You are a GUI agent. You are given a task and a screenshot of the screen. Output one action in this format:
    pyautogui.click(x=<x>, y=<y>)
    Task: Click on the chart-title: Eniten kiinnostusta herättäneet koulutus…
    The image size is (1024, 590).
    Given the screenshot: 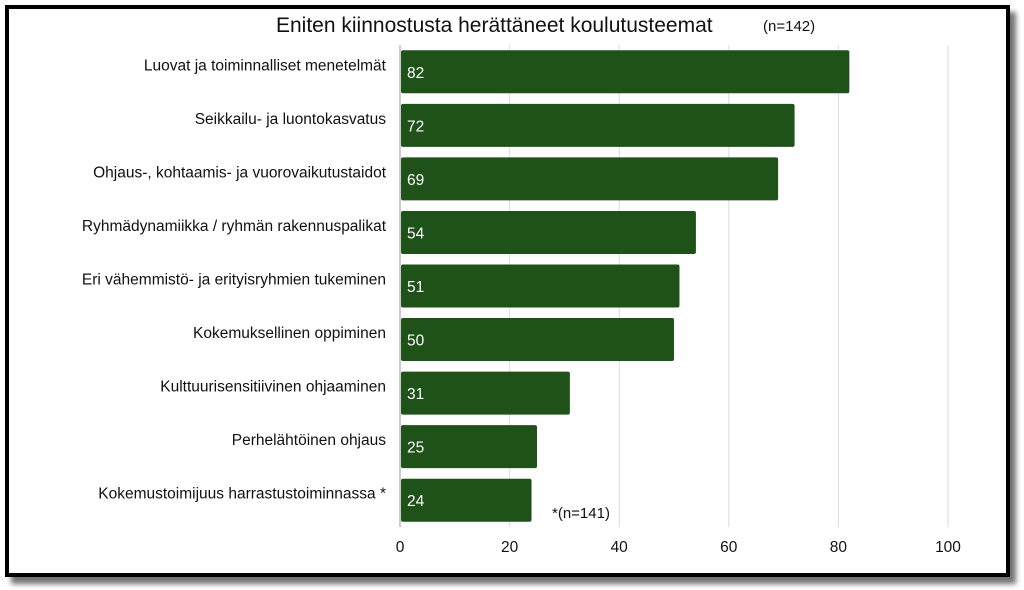 What is the action you would take?
    pyautogui.click(x=494, y=25)
    